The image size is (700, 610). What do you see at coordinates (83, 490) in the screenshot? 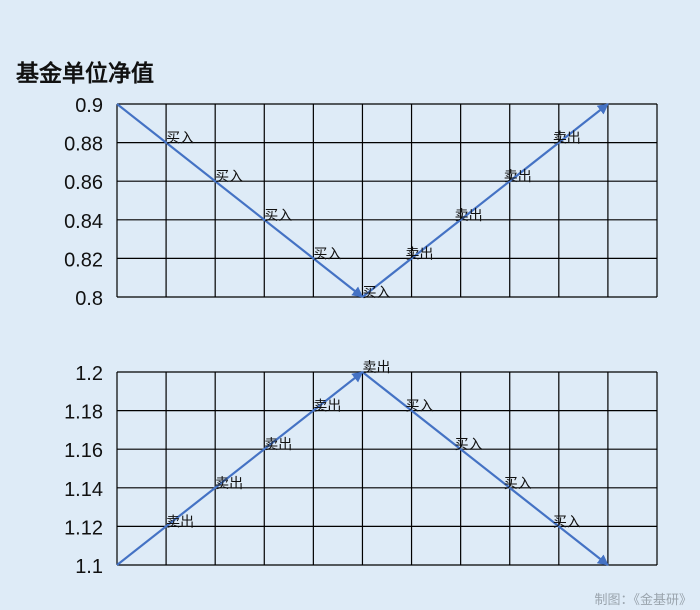
I see `y-tick-label: 1.14` at bounding box center [83, 490].